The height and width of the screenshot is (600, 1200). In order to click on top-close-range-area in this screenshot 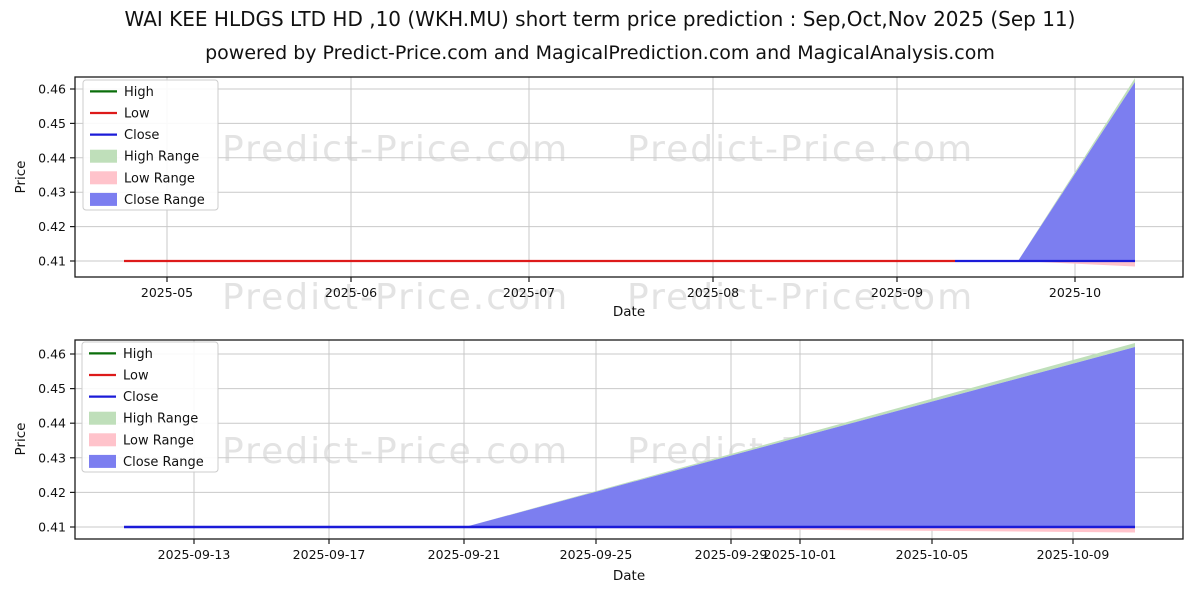, I will do `click(1076, 171)`.